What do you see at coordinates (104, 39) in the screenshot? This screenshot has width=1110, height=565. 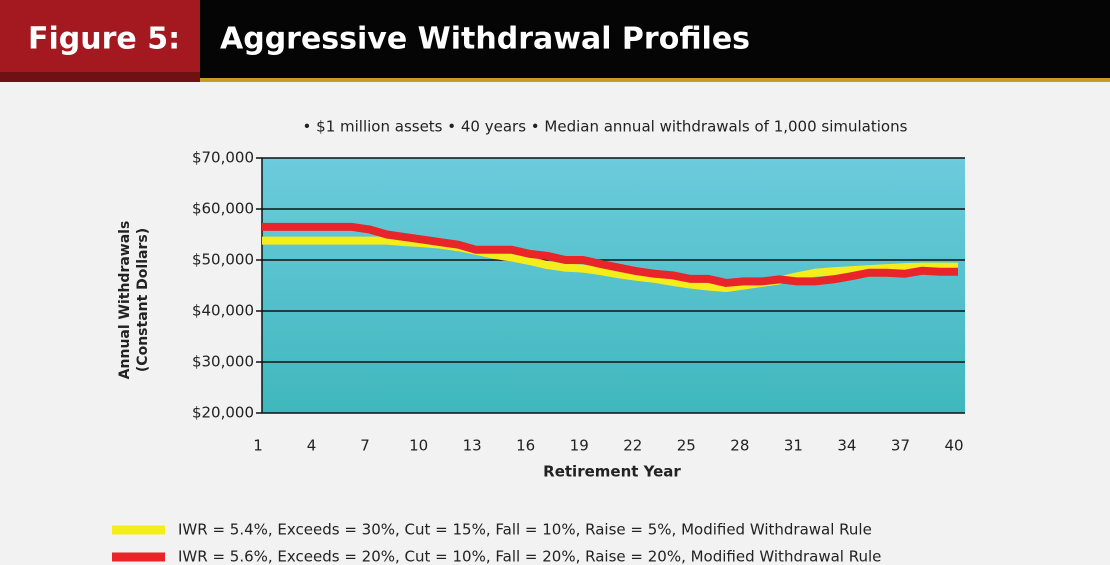 I see `figure-label: Figure 5:` at bounding box center [104, 39].